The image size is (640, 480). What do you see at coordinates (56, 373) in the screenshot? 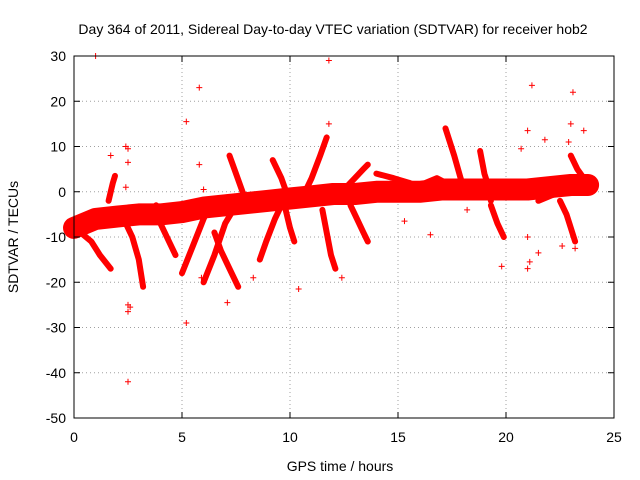
I see `y-tick-label: -40` at bounding box center [56, 373].